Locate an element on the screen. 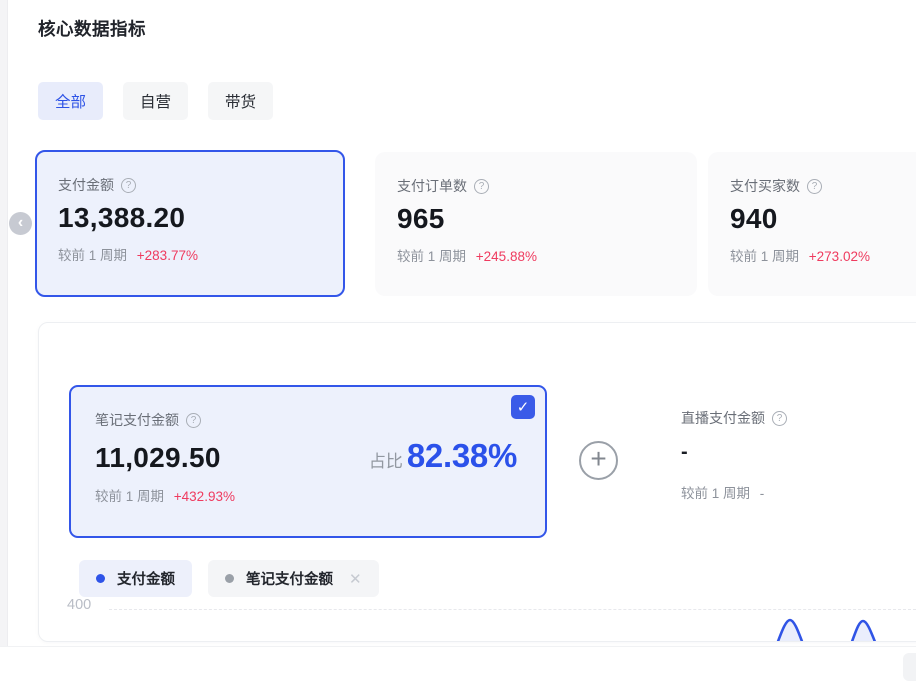  metric-compare: 较前 1 周期 +432.93% is located at coordinates (308, 495).